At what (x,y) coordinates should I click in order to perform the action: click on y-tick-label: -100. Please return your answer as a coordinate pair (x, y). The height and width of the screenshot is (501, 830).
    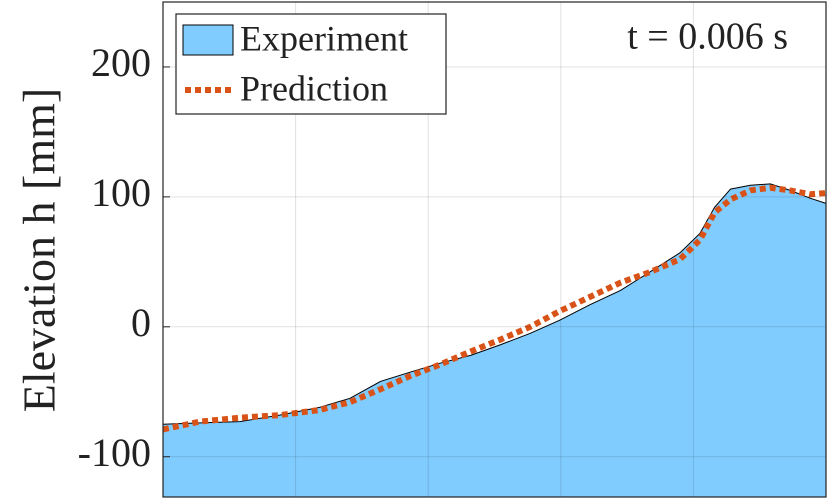
    Looking at the image, I should click on (114, 452).